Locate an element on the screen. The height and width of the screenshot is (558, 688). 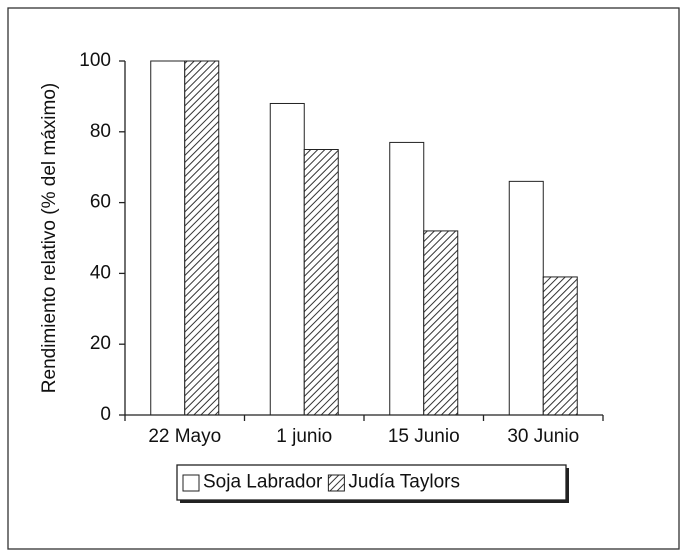
y-tick-label: 100 is located at coordinates (95, 60).